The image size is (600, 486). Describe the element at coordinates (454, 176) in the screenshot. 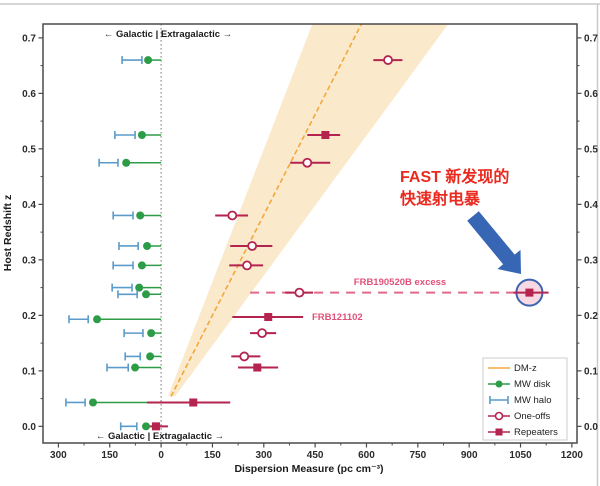

I see `fast-callout-line1: FAST 新发现的` at that location.